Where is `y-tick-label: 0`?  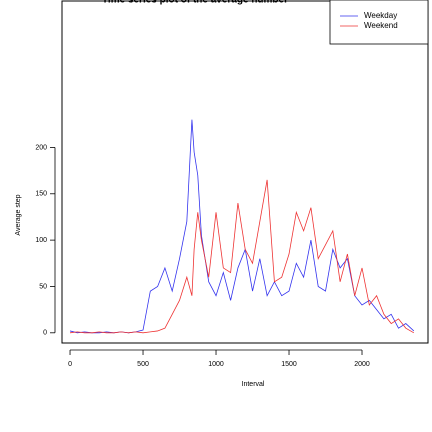 y-tick-label: 0 is located at coordinates (45, 333).